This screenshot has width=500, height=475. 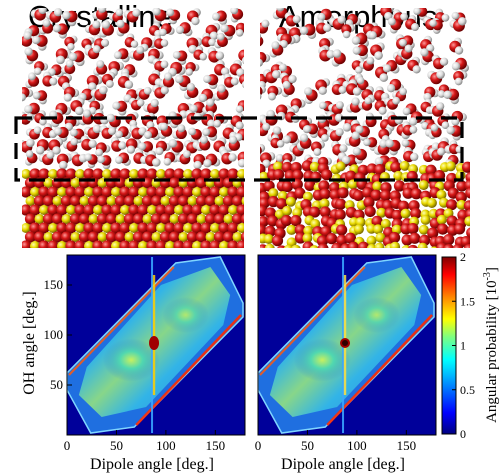 I want to click on y-tick-label: 150, so click(x=54, y=284).